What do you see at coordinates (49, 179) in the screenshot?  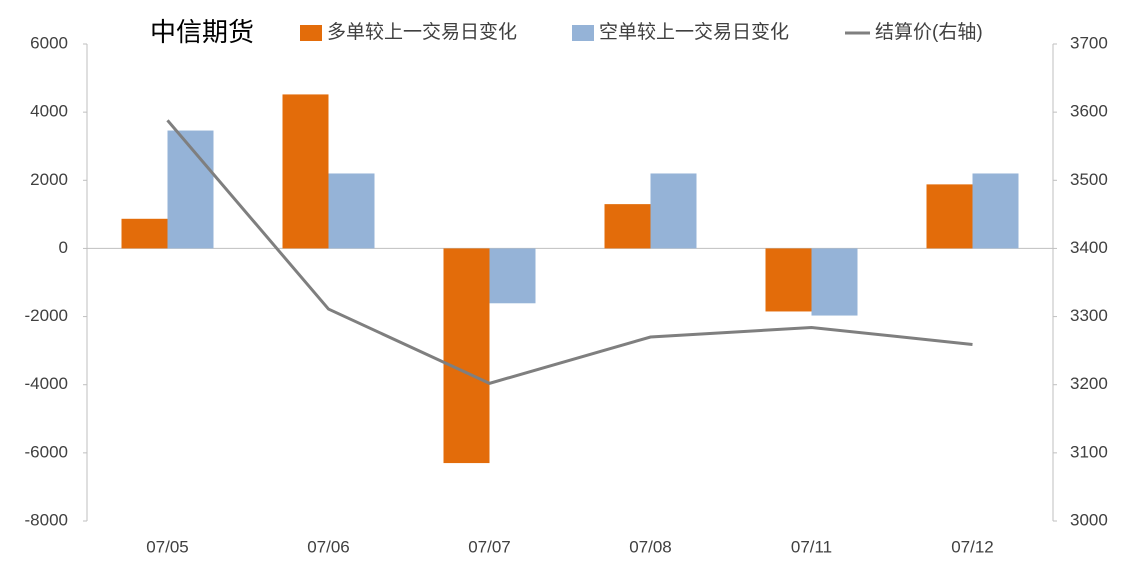 I see `y-tick-label: 2000` at bounding box center [49, 179].